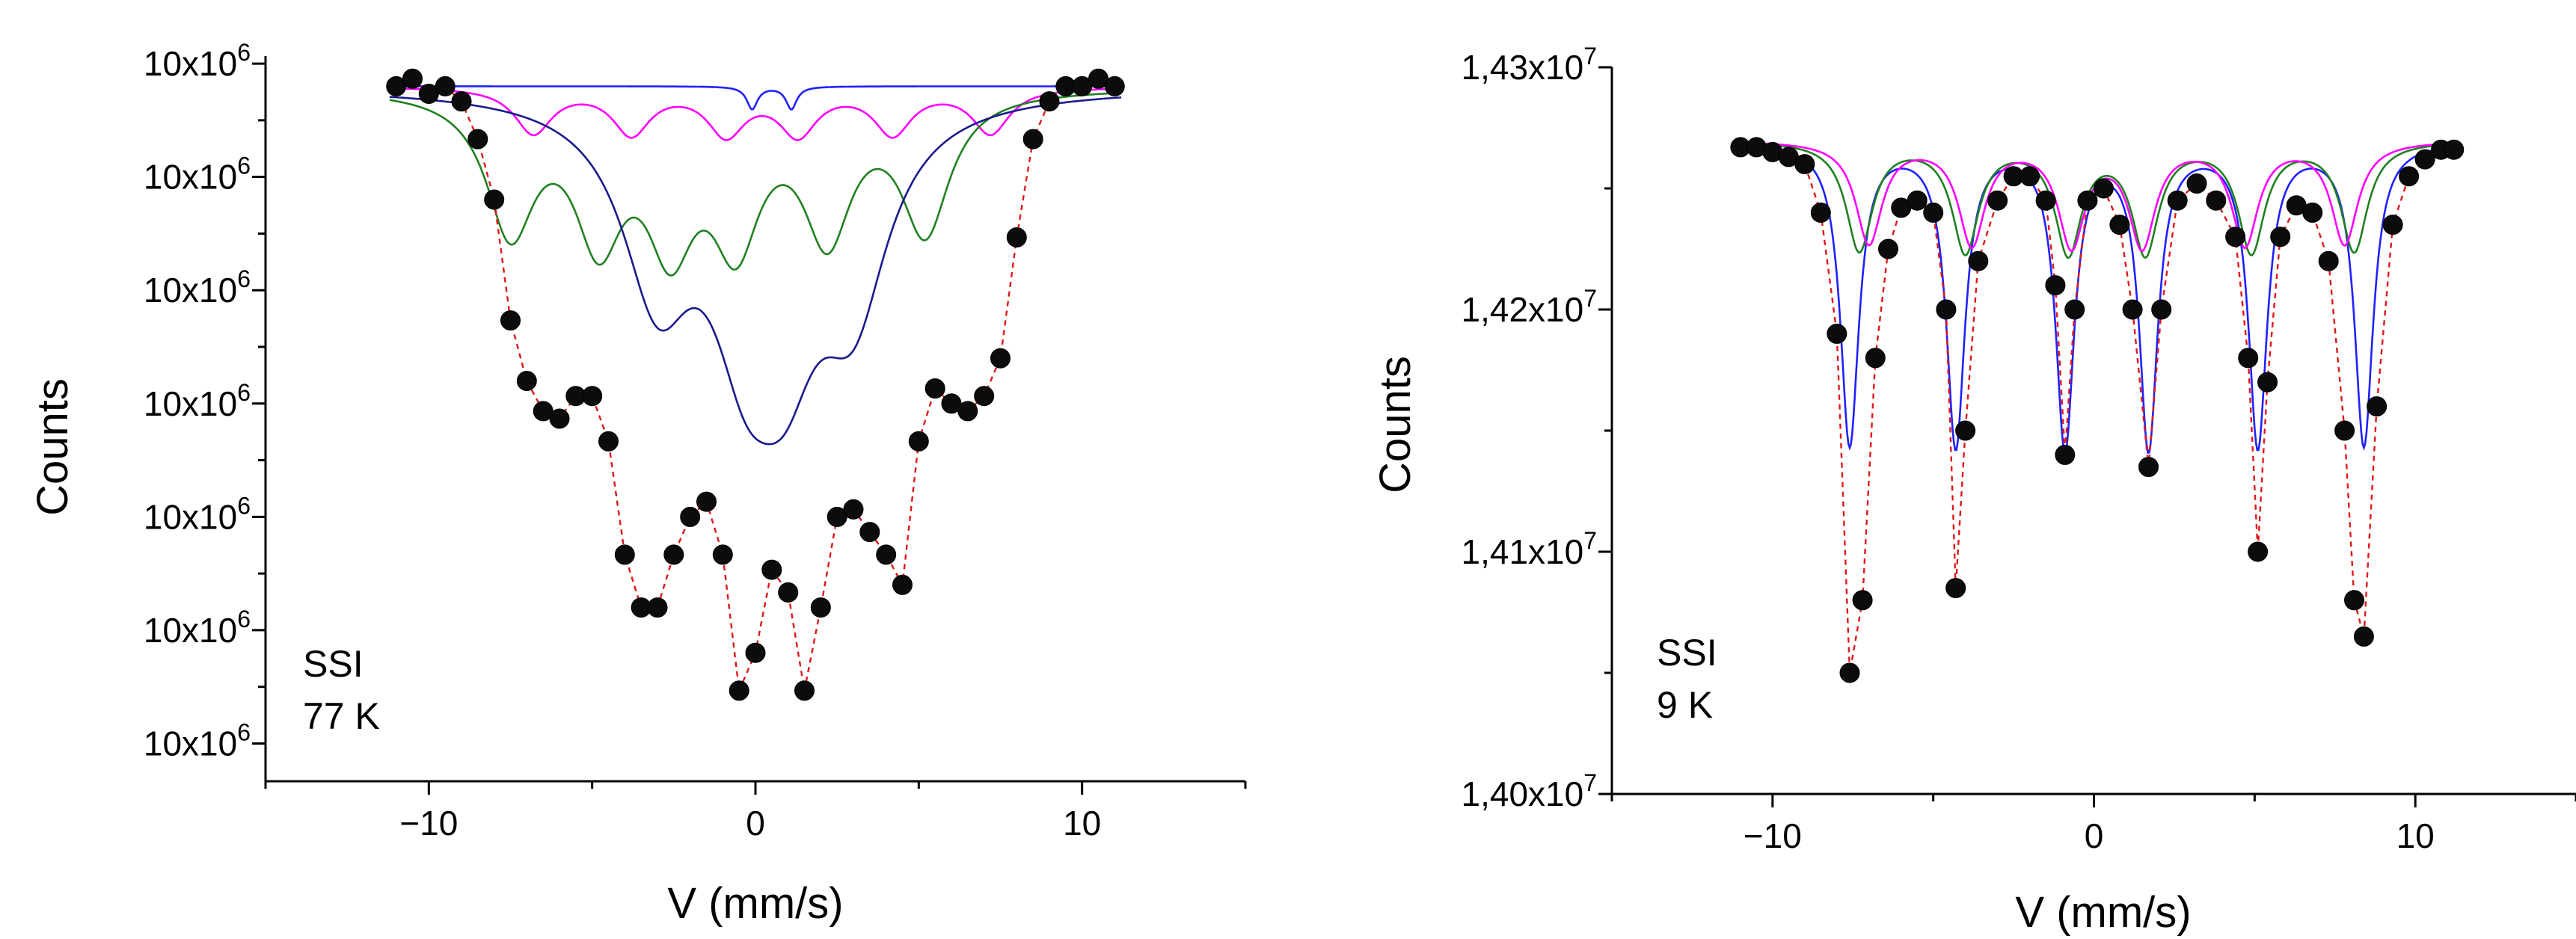 Image resolution: width=2576 pixels, height=939 pixels. I want to click on y-tick-label: 1,40x10⁷, so click(1530, 791).